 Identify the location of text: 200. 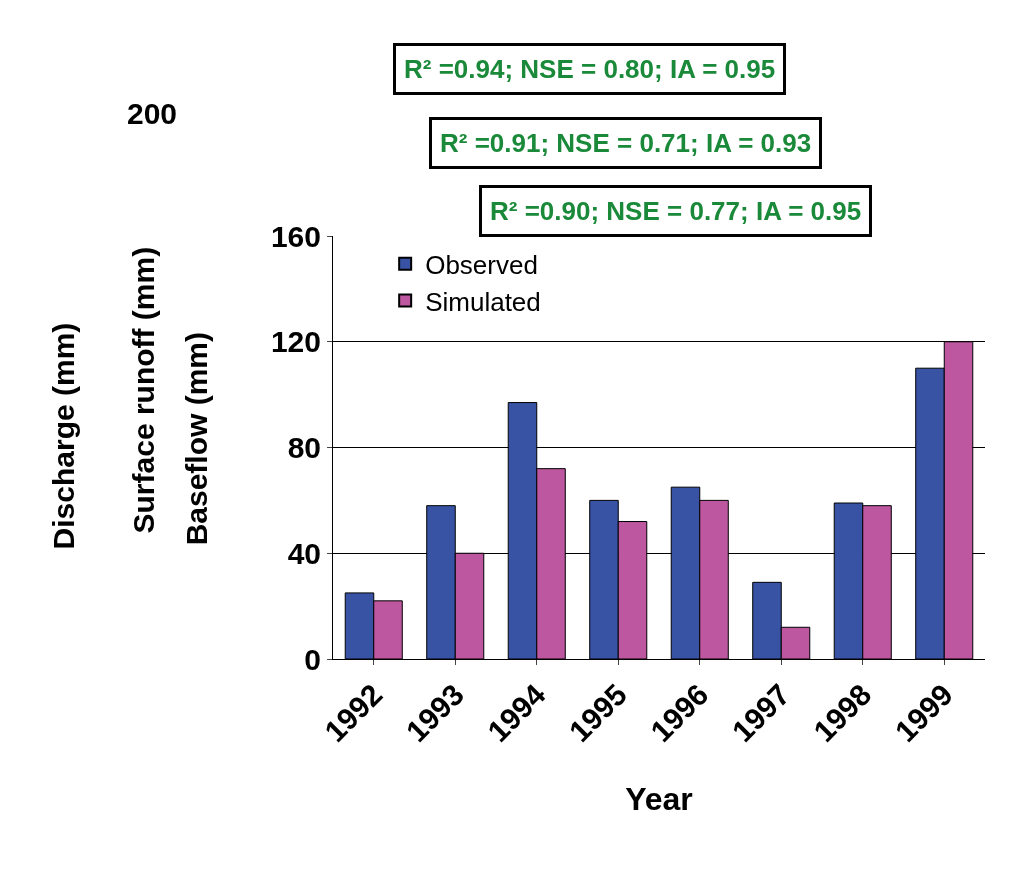
(152, 113).